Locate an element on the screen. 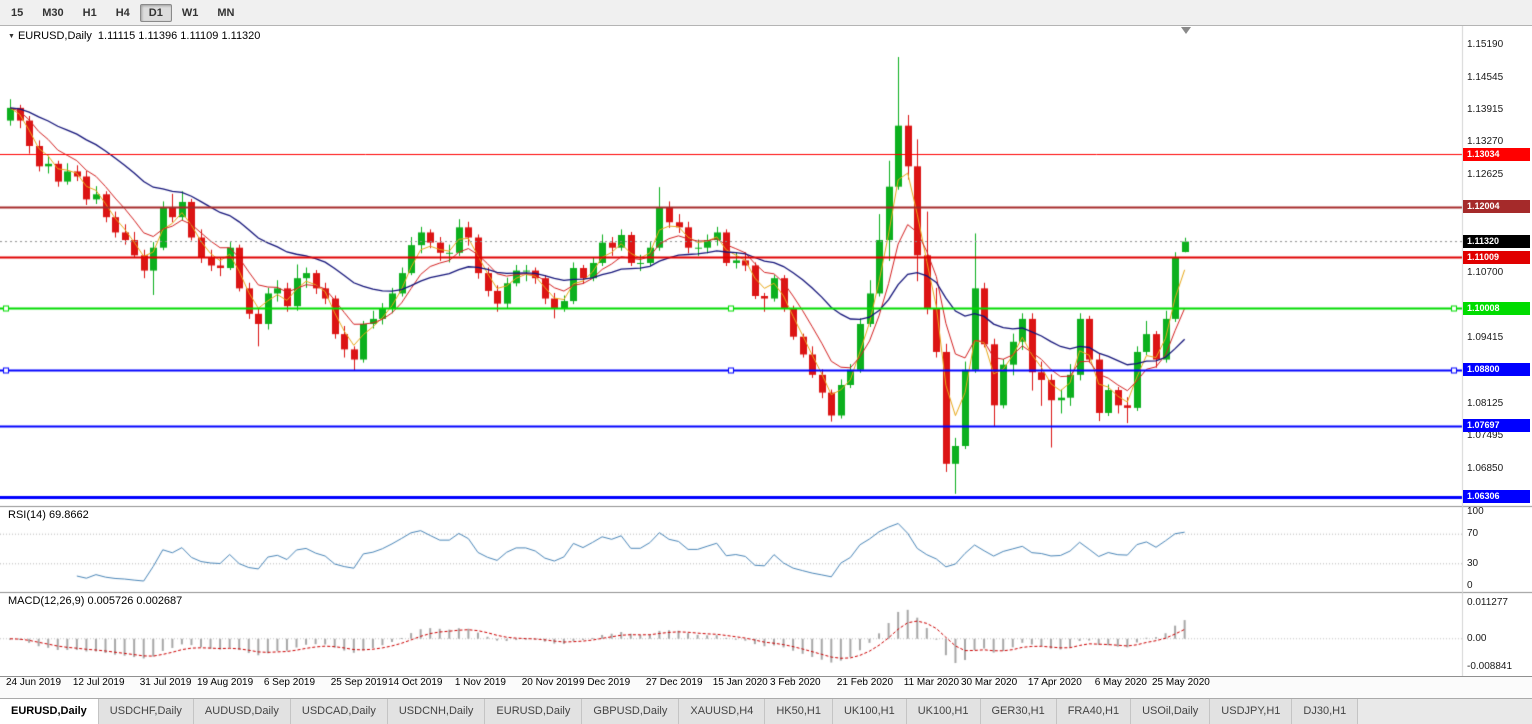  chart-tab-1-usdchf-daily: USDCHF,Daily is located at coordinates (146, 711).